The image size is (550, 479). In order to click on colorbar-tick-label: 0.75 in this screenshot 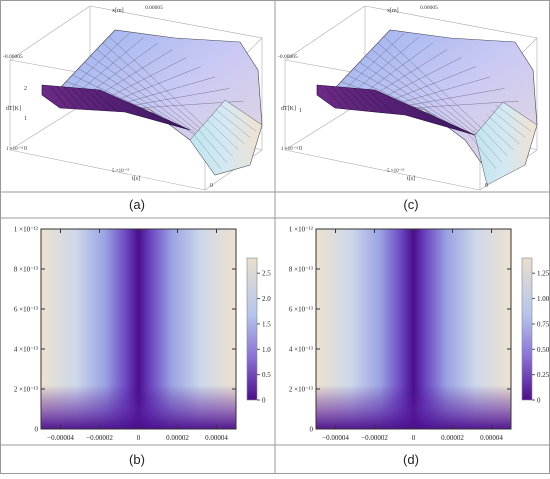, I will do `click(543, 324)`.